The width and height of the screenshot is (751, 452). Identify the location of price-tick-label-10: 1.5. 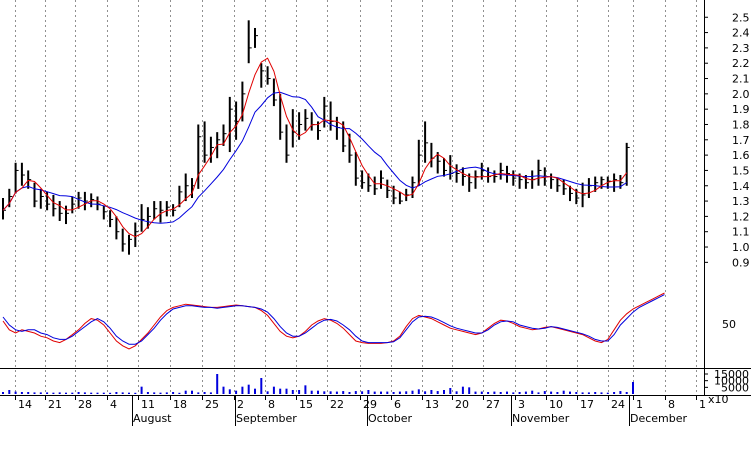
(741, 170).